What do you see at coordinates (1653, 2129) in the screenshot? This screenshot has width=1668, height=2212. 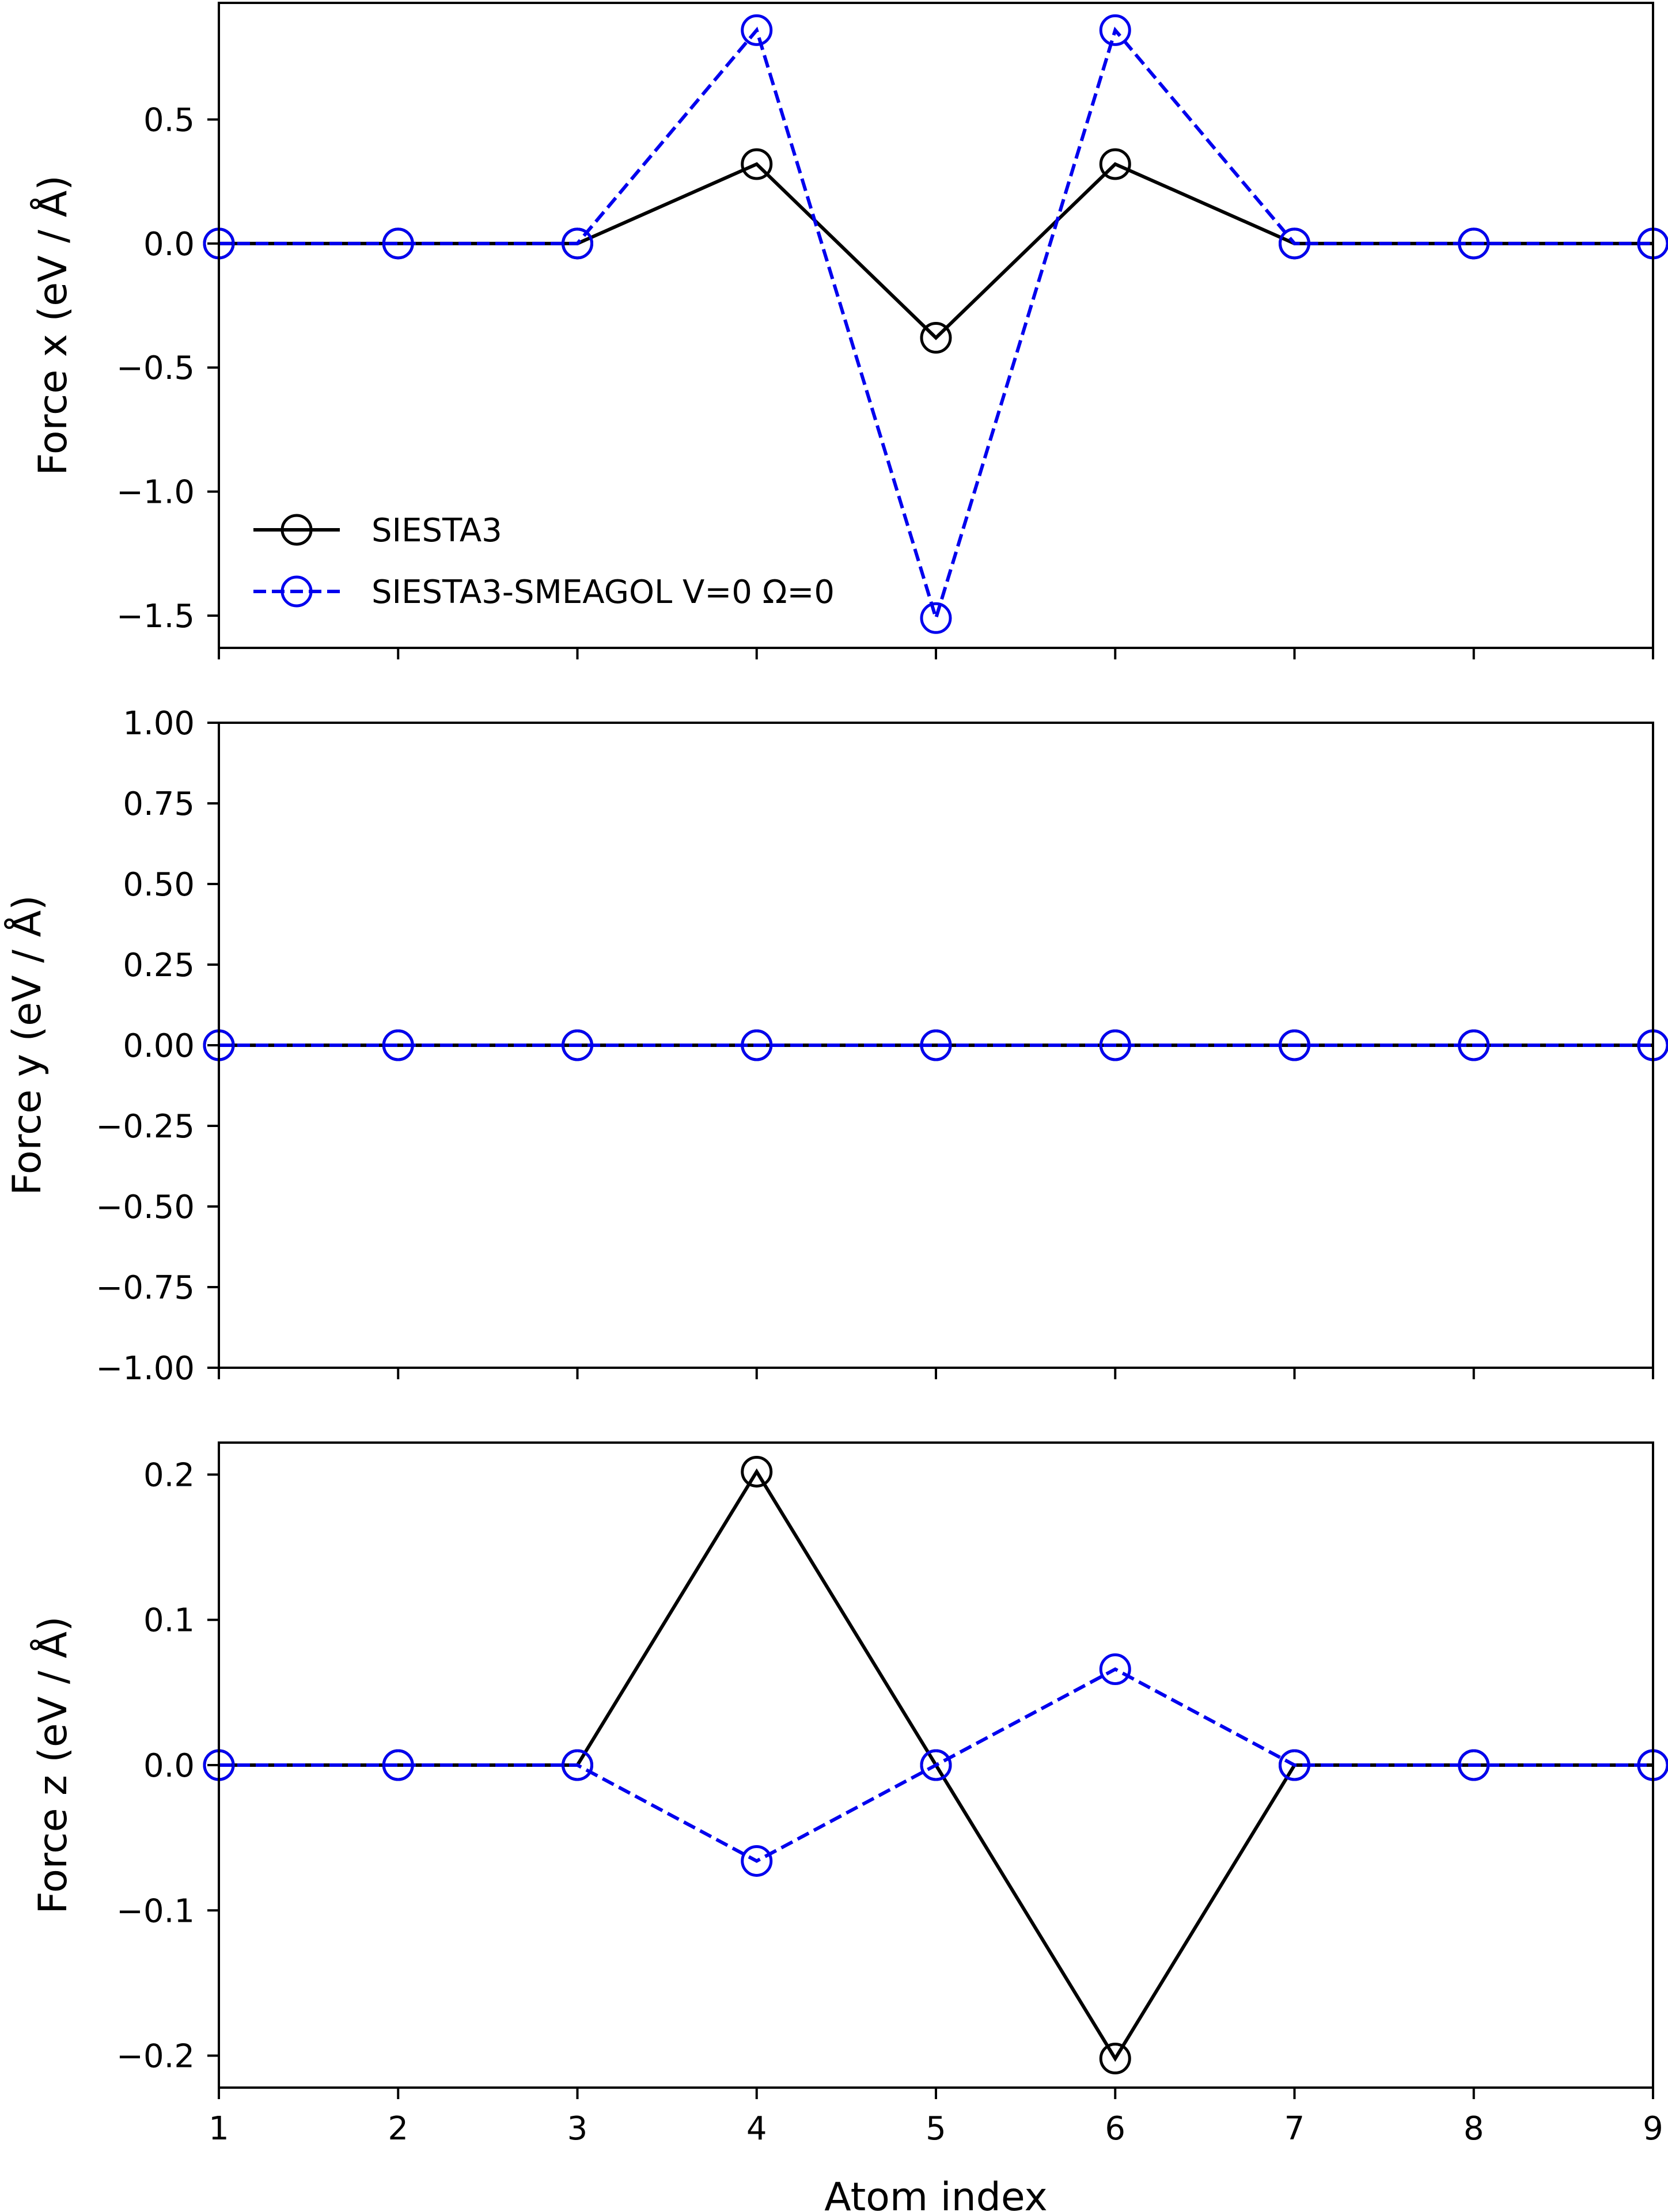 I see `x-tick-label: 9` at bounding box center [1653, 2129].